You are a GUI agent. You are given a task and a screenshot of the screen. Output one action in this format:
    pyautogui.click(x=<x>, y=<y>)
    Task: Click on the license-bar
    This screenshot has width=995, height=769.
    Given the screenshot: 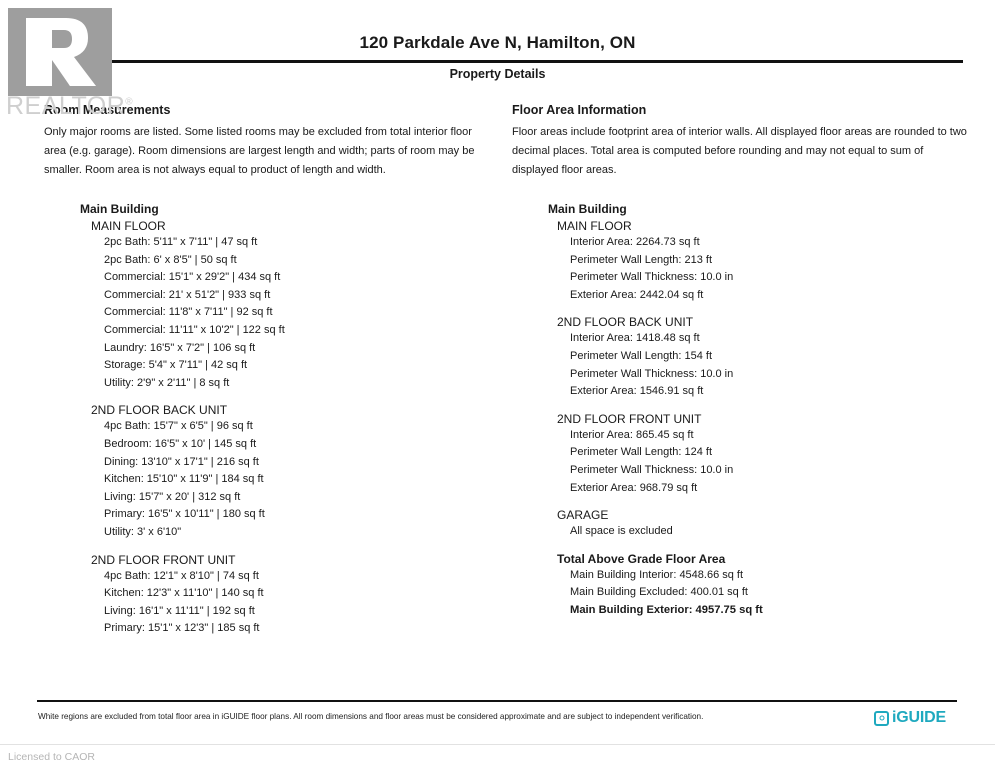 What is the action you would take?
    pyautogui.click(x=497, y=756)
    